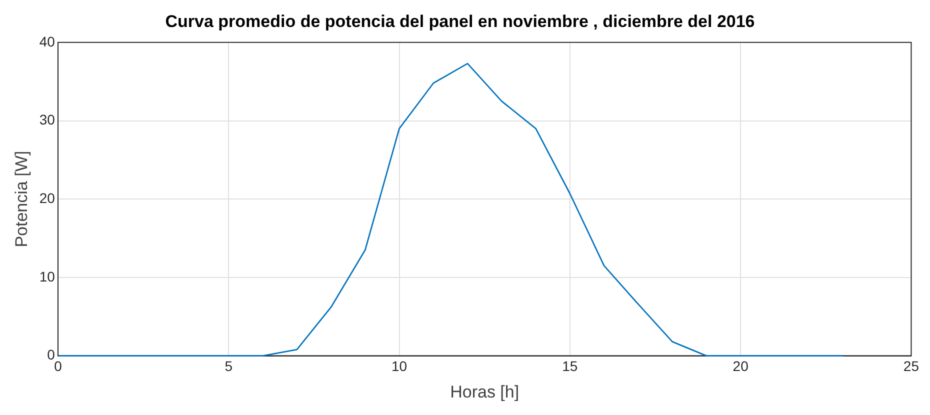  What do you see at coordinates (911, 366) in the screenshot?
I see `x-tick-label: 25` at bounding box center [911, 366].